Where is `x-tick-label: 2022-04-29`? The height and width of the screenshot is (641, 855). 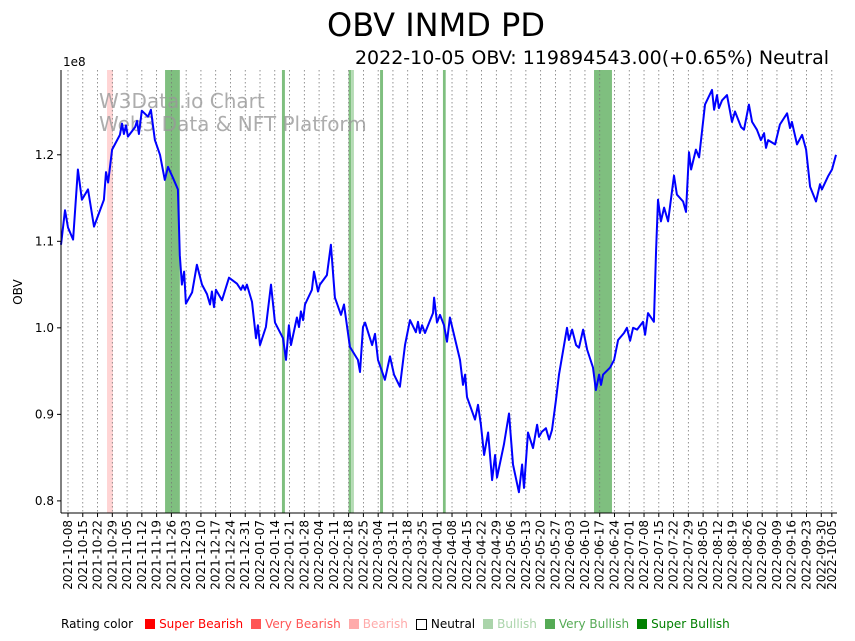
x-tick-label: 2022-04-29 is located at coordinates (496, 555).